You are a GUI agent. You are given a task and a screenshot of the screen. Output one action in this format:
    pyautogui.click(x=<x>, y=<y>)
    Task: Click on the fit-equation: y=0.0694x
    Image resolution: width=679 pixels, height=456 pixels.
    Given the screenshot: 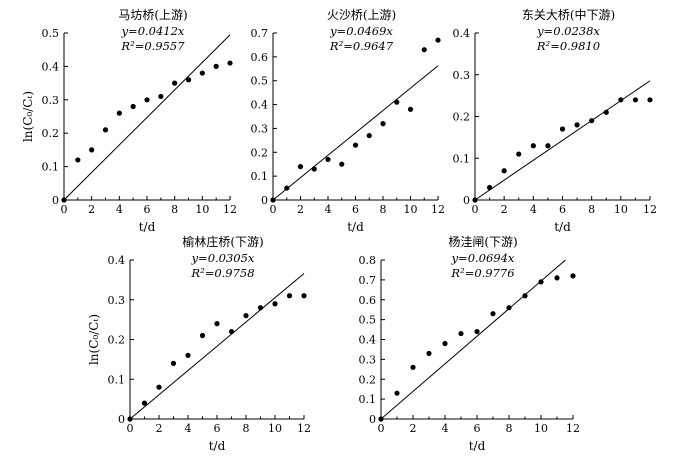 What is the action you would take?
    pyautogui.click(x=483, y=258)
    